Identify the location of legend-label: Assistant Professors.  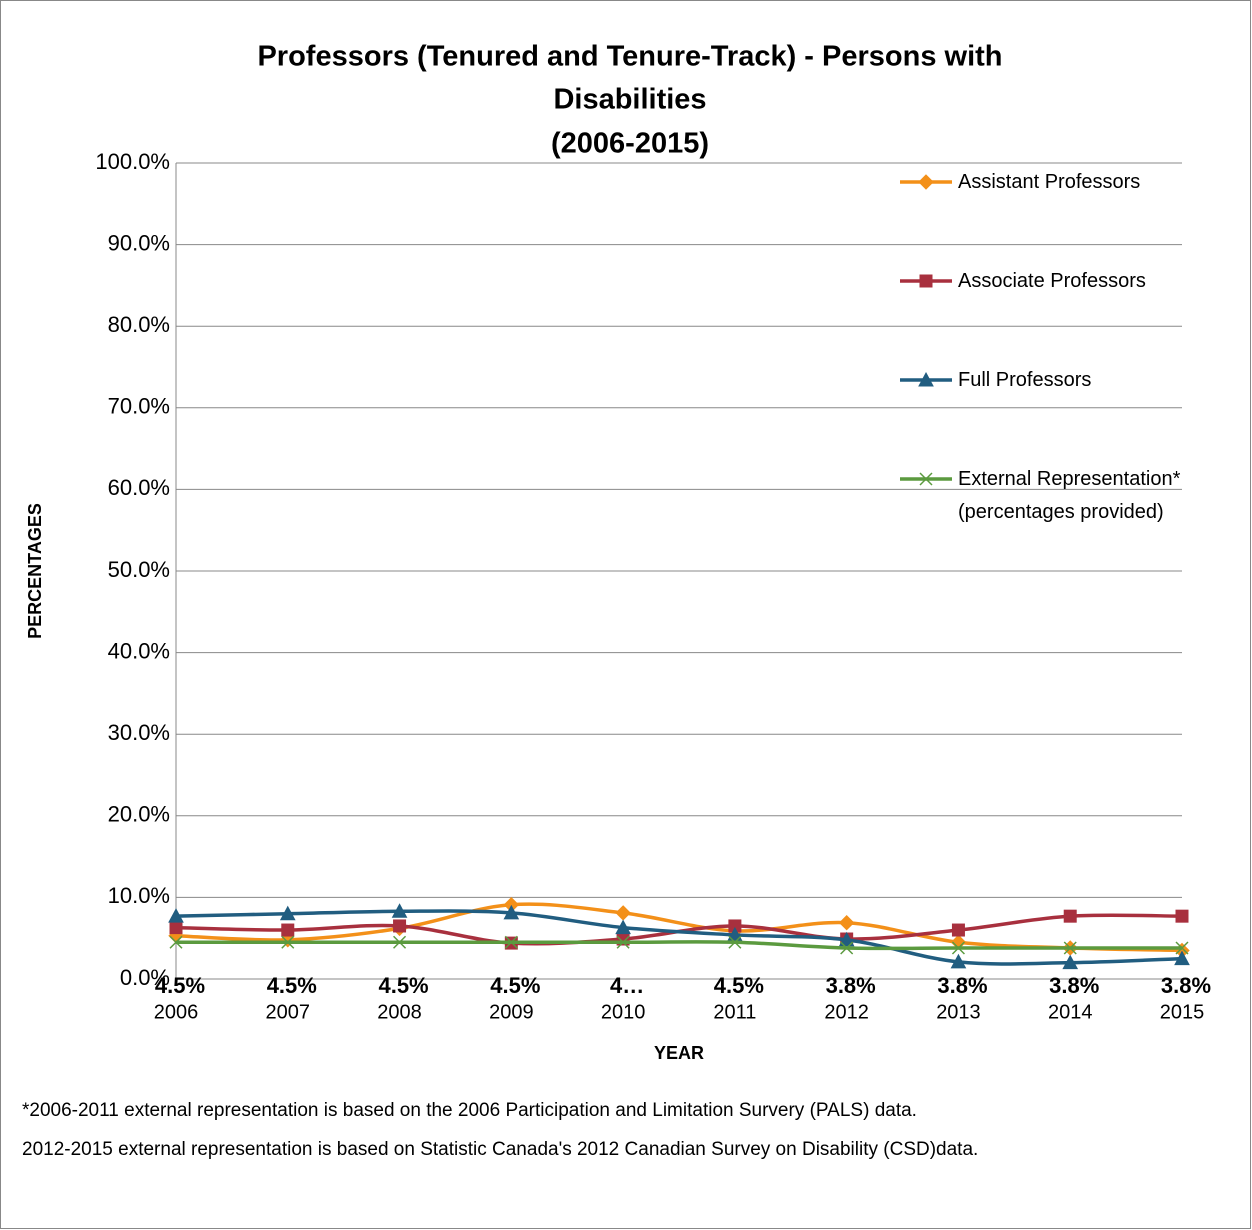
(1049, 182).